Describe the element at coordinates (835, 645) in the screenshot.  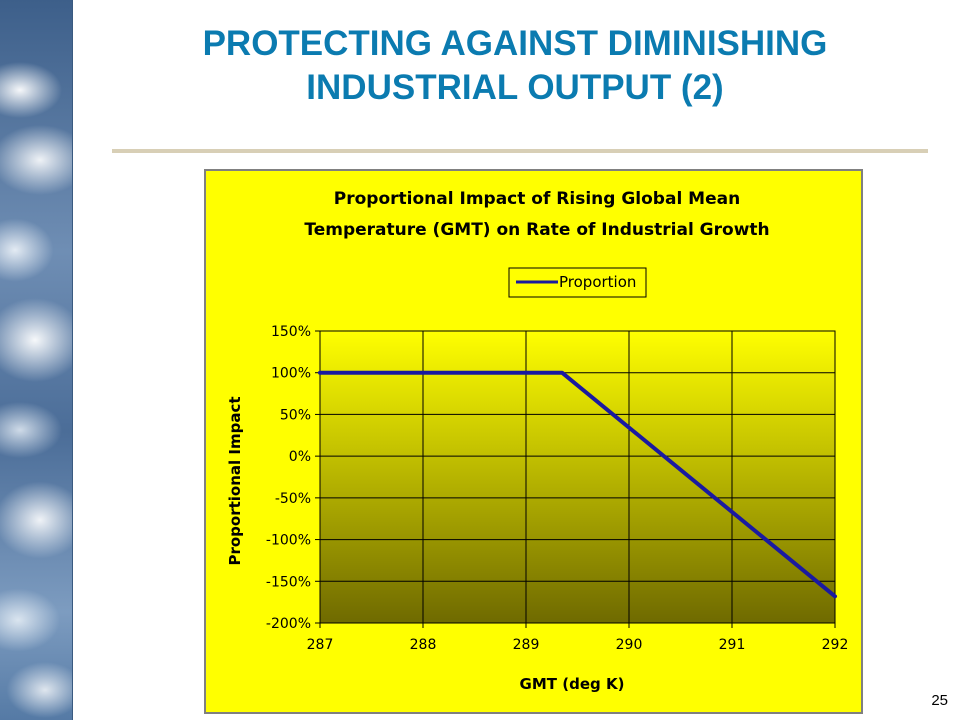
I see `x-tick-label: 292` at that location.